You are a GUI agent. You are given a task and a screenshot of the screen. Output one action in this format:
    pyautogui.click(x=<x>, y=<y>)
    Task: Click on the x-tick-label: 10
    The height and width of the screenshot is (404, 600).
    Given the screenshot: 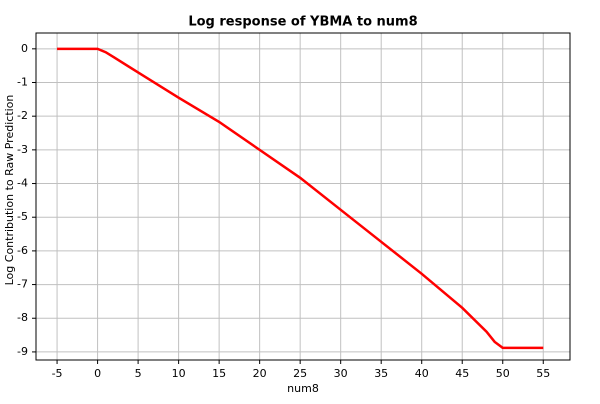 What is the action you would take?
    pyautogui.click(x=179, y=373)
    